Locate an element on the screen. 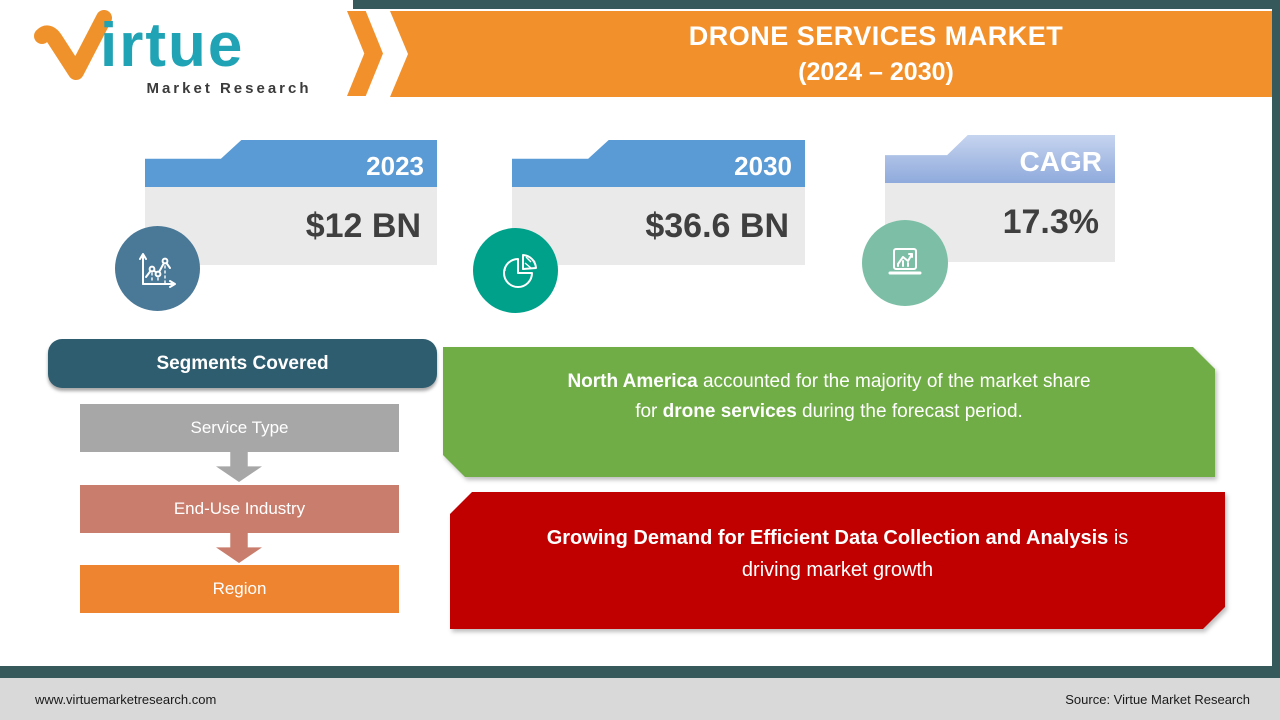  stat-value: $12 BN is located at coordinates (363, 225).